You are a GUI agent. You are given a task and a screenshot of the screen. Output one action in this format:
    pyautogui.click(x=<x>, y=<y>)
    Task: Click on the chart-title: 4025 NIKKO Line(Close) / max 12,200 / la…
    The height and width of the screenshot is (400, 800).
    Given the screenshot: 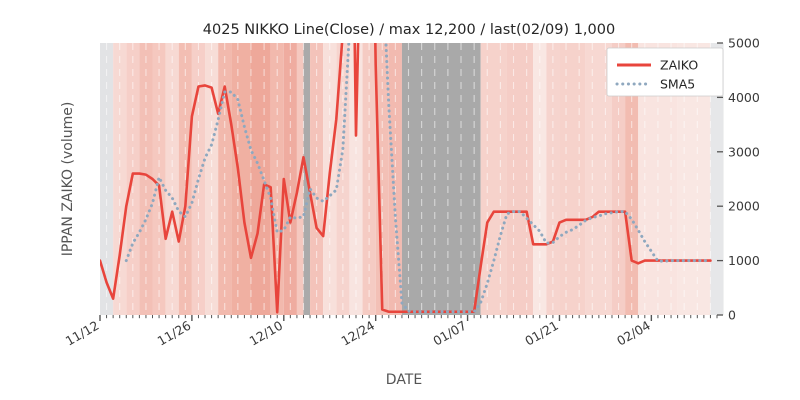 What is the action you would take?
    pyautogui.click(x=409, y=30)
    